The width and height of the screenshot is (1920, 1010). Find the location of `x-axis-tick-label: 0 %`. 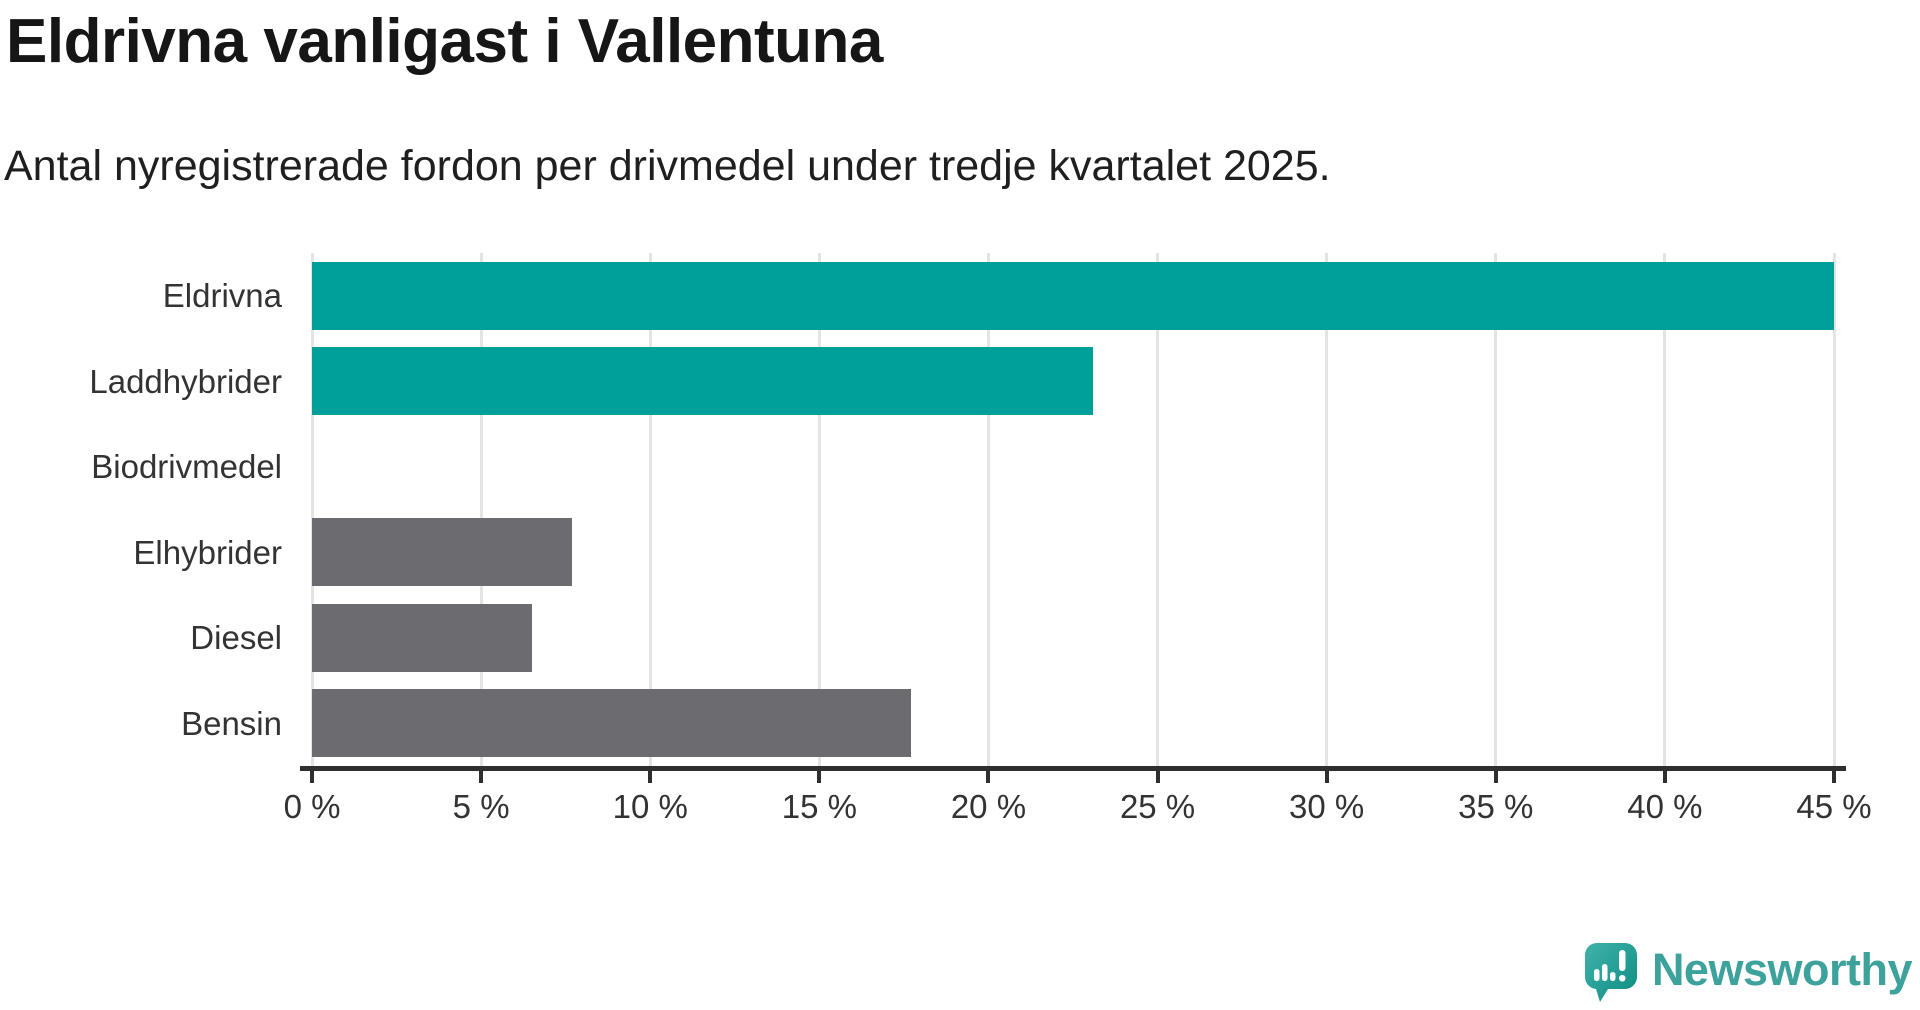

x-axis-tick-label: 0 % is located at coordinates (312, 806).